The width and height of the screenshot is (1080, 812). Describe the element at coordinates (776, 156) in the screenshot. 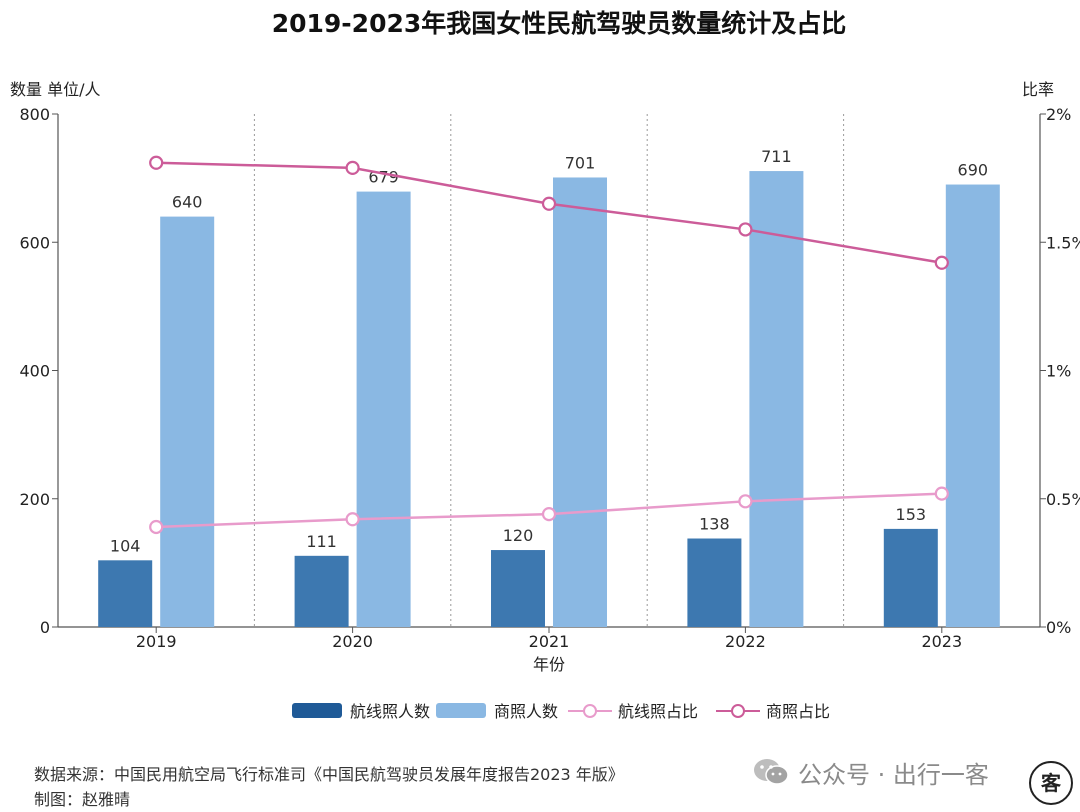

I see `bar-value-label: 711` at that location.